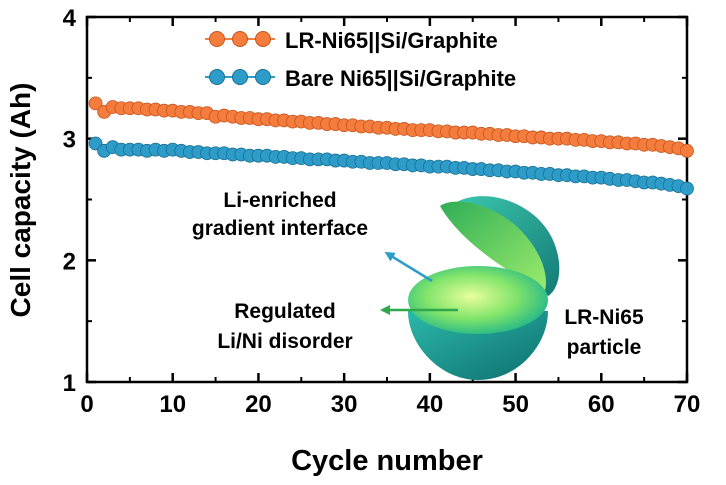  What do you see at coordinates (70, 18) in the screenshot?
I see `y-tick-label-4: 4` at bounding box center [70, 18].